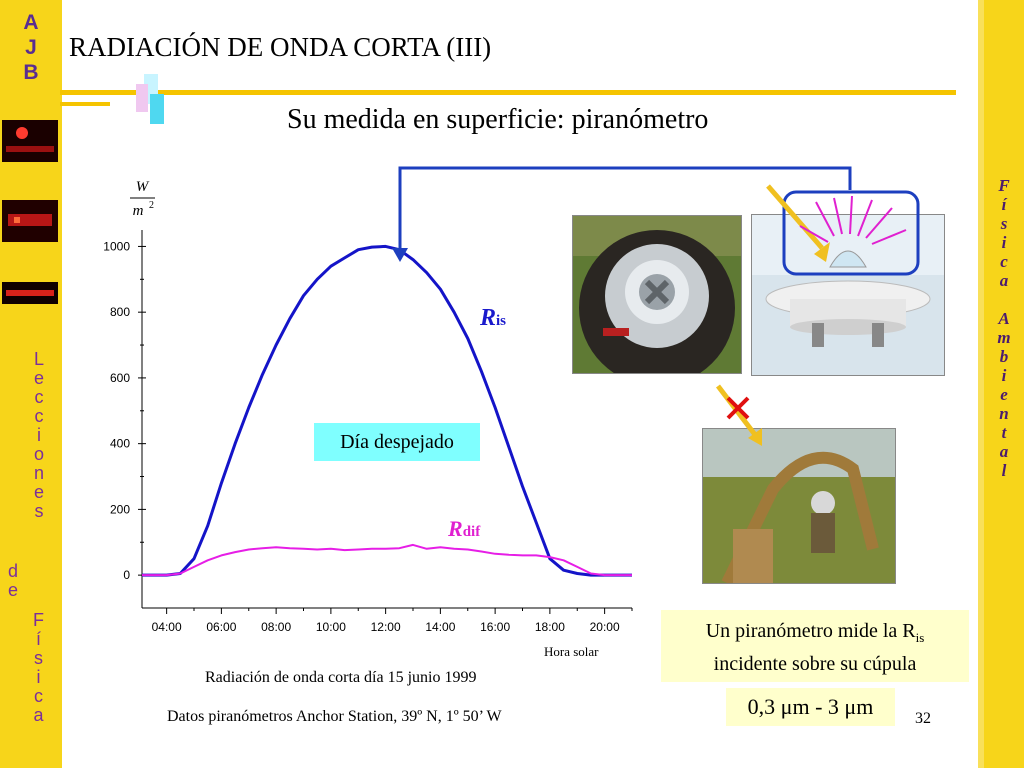 Image resolution: width=1024 pixels, height=768 pixels. I want to click on title-underline, so click(508, 92).